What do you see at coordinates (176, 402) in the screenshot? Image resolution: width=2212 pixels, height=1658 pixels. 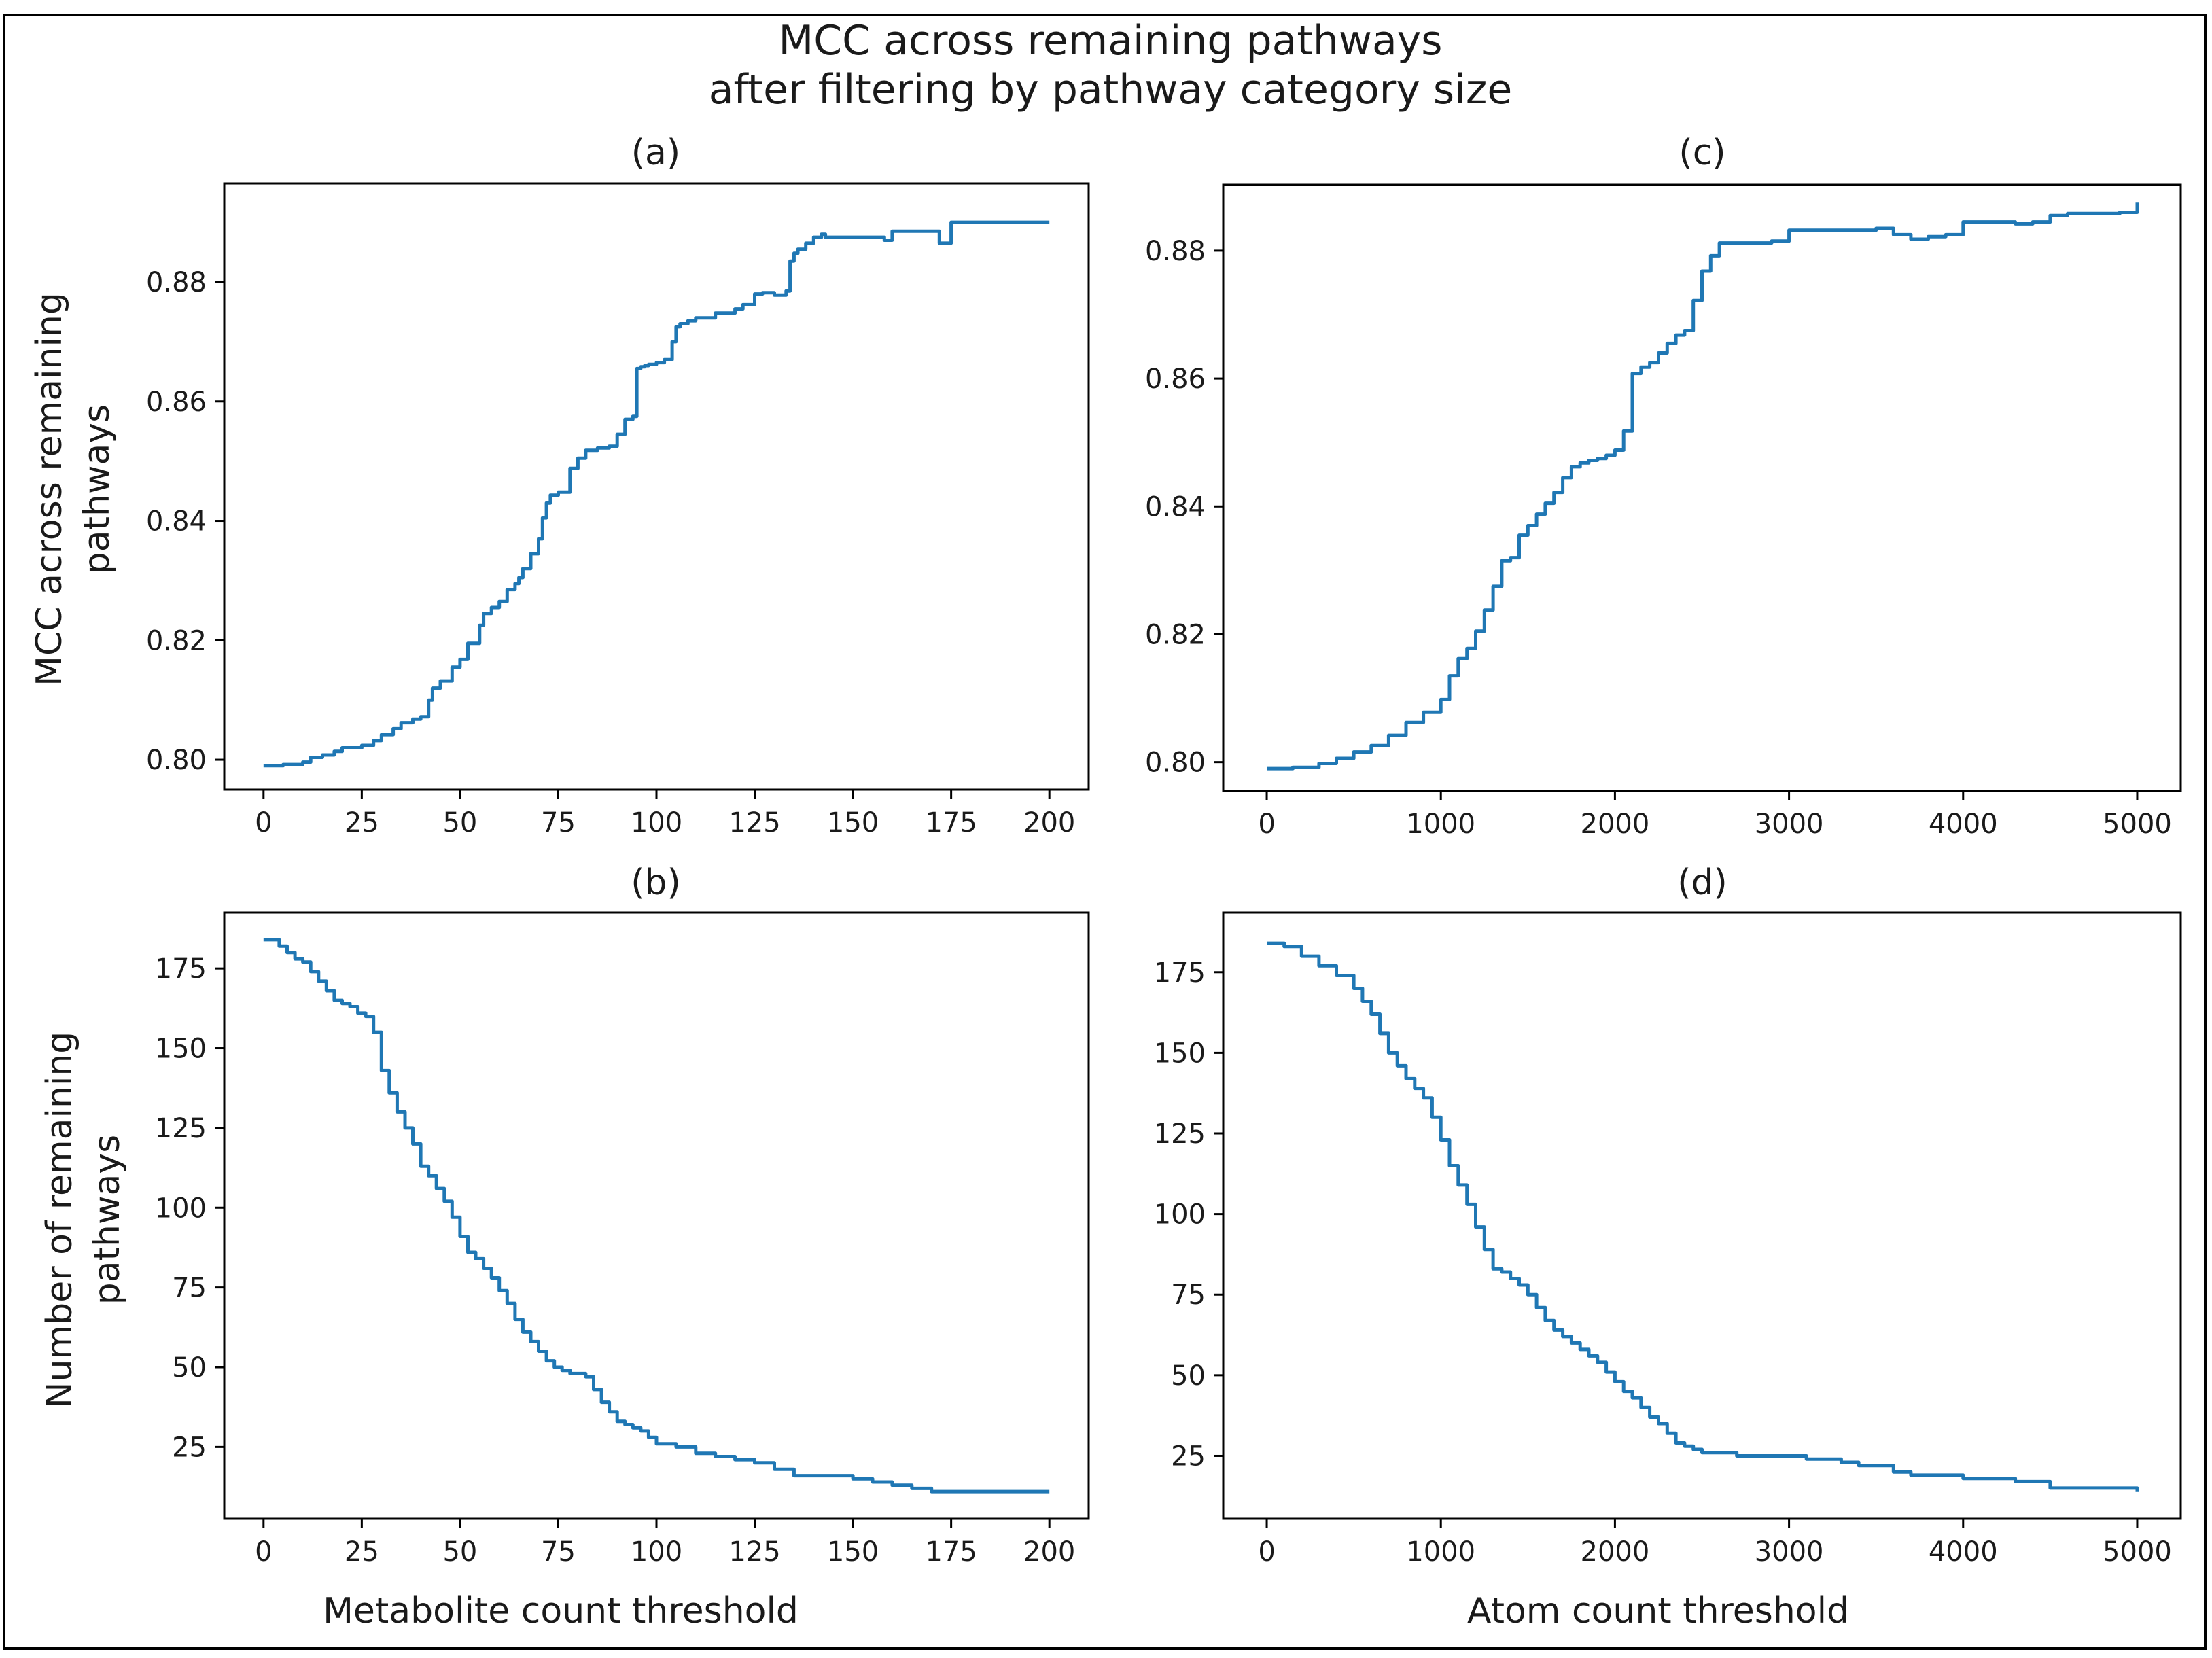 I see `panel-a-ytick-label: 0.86` at bounding box center [176, 402].